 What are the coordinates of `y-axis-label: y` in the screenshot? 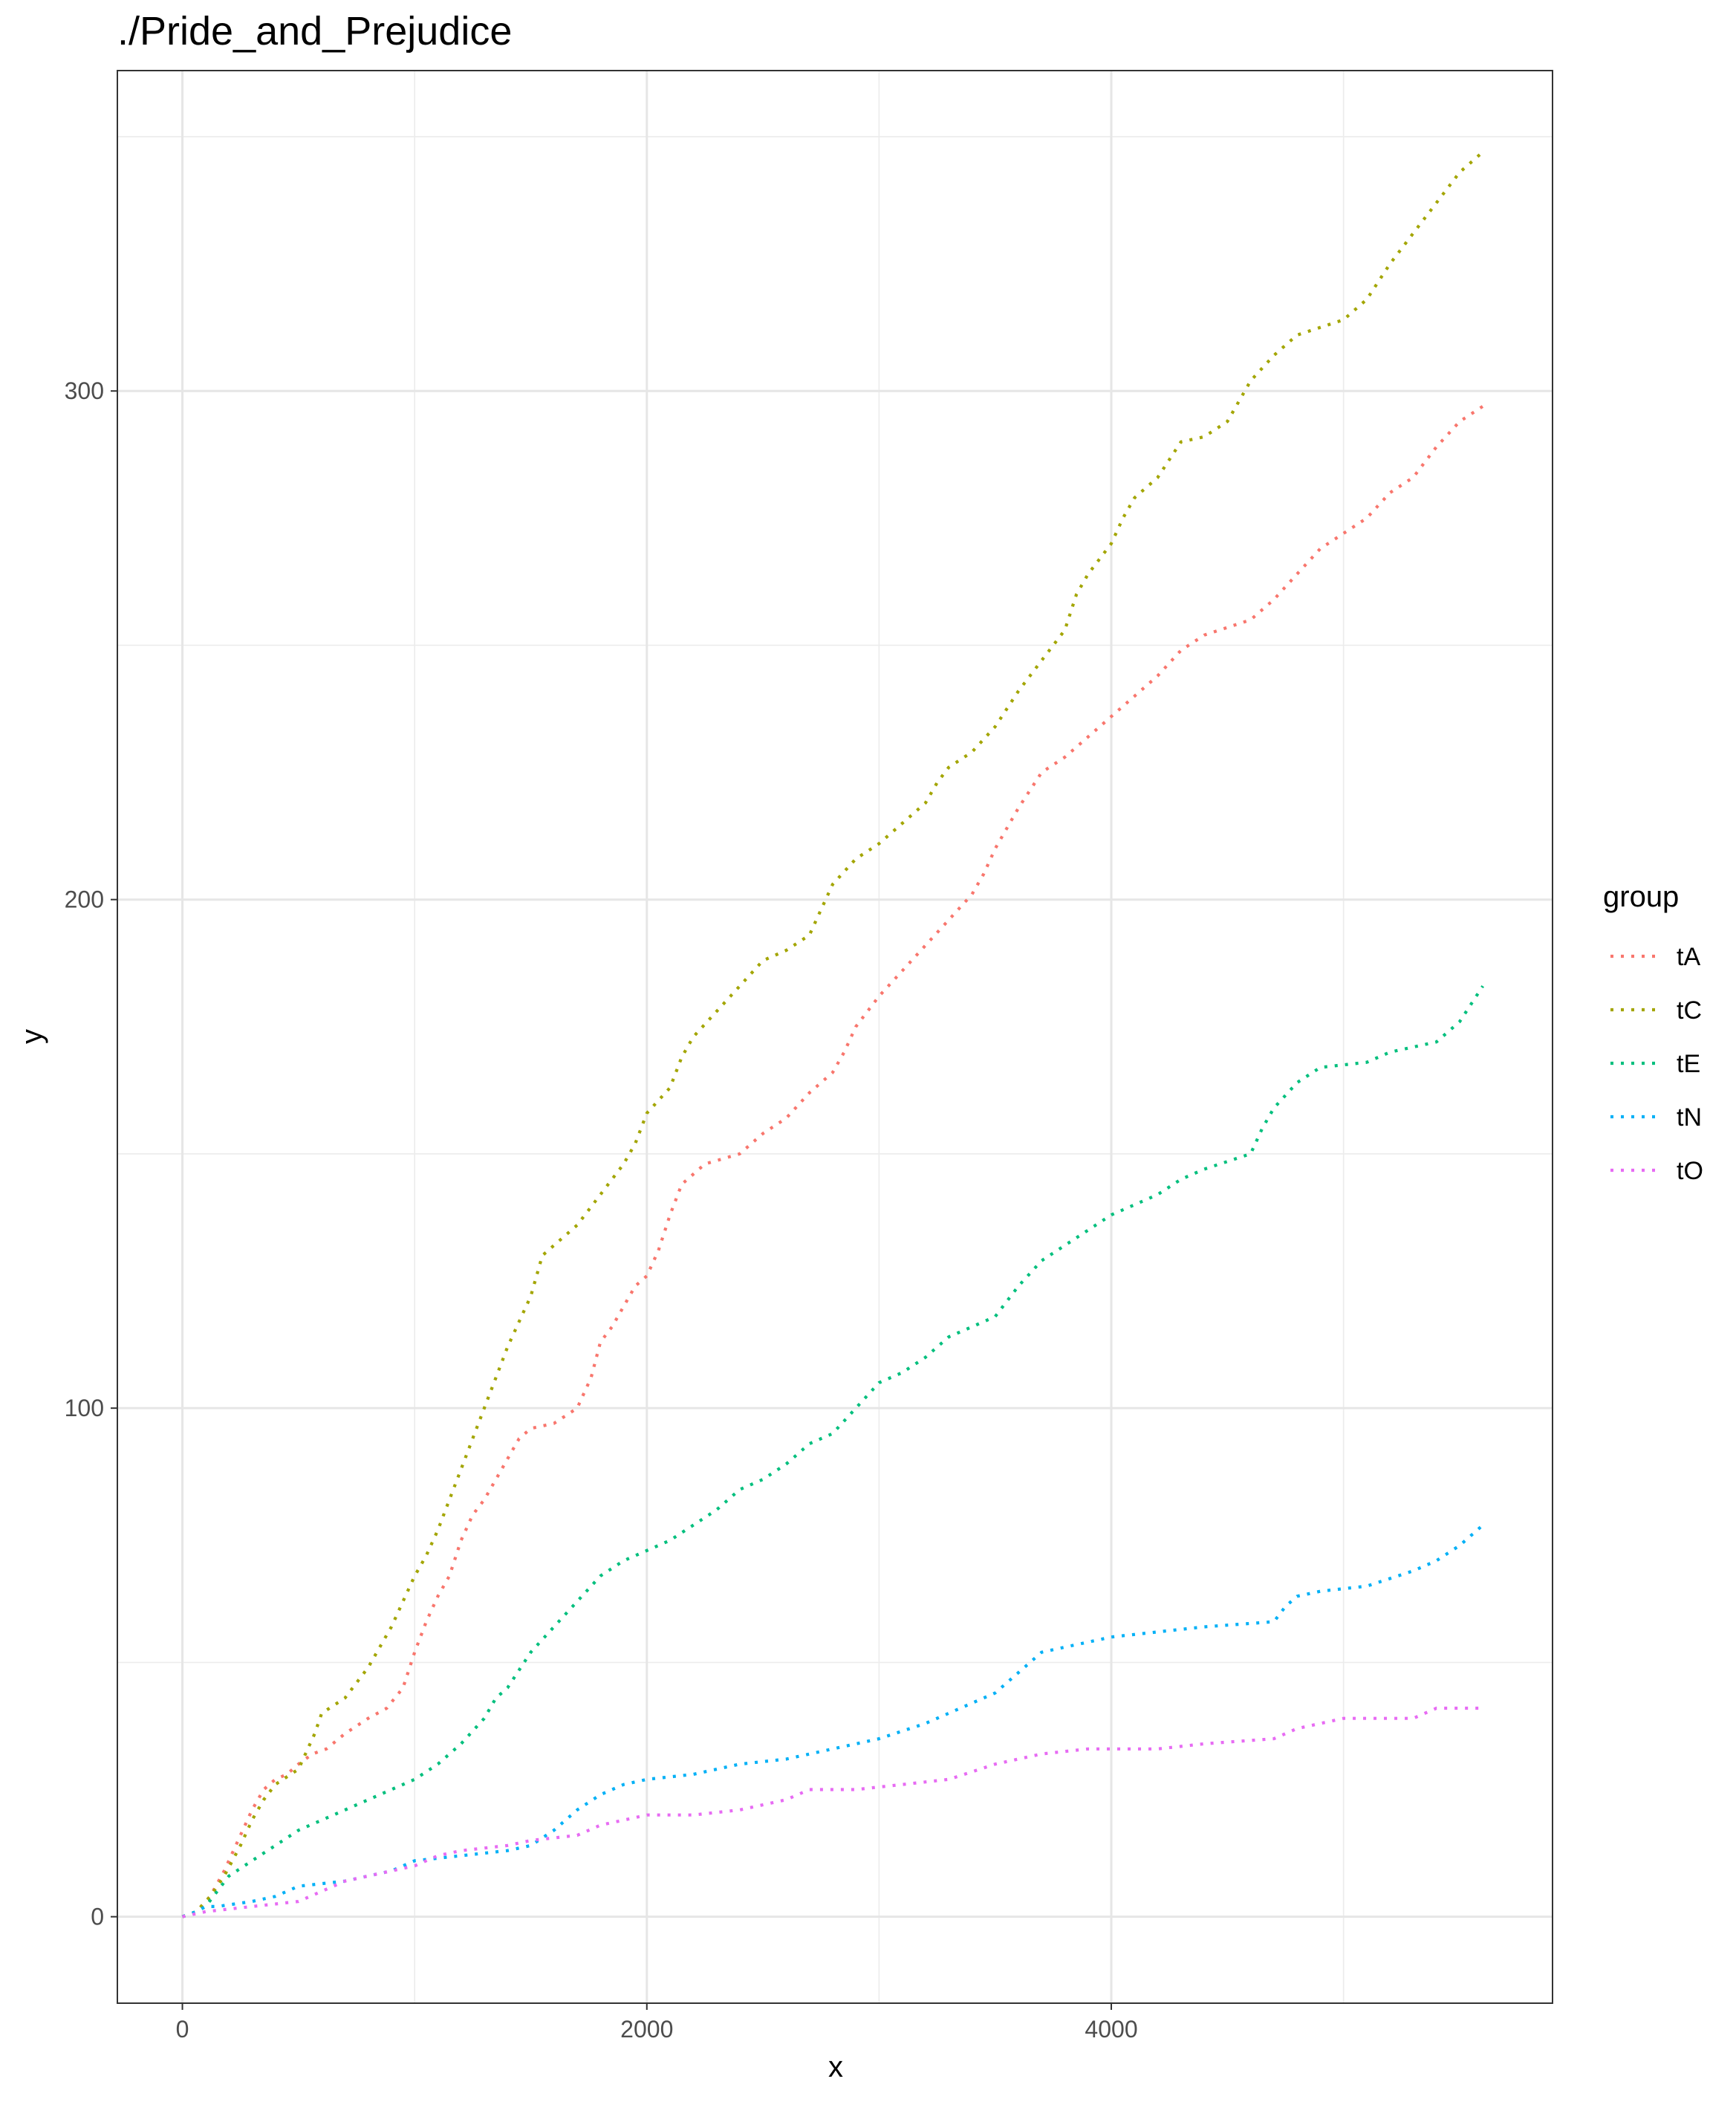 It's located at (32, 1036).